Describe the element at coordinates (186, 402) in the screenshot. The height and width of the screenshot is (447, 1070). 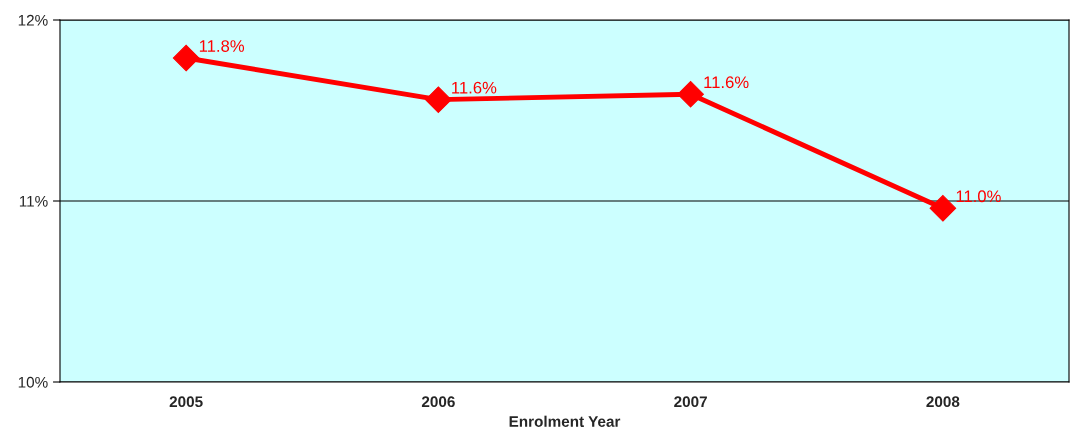
I see `x-tick-label: 2005` at that location.